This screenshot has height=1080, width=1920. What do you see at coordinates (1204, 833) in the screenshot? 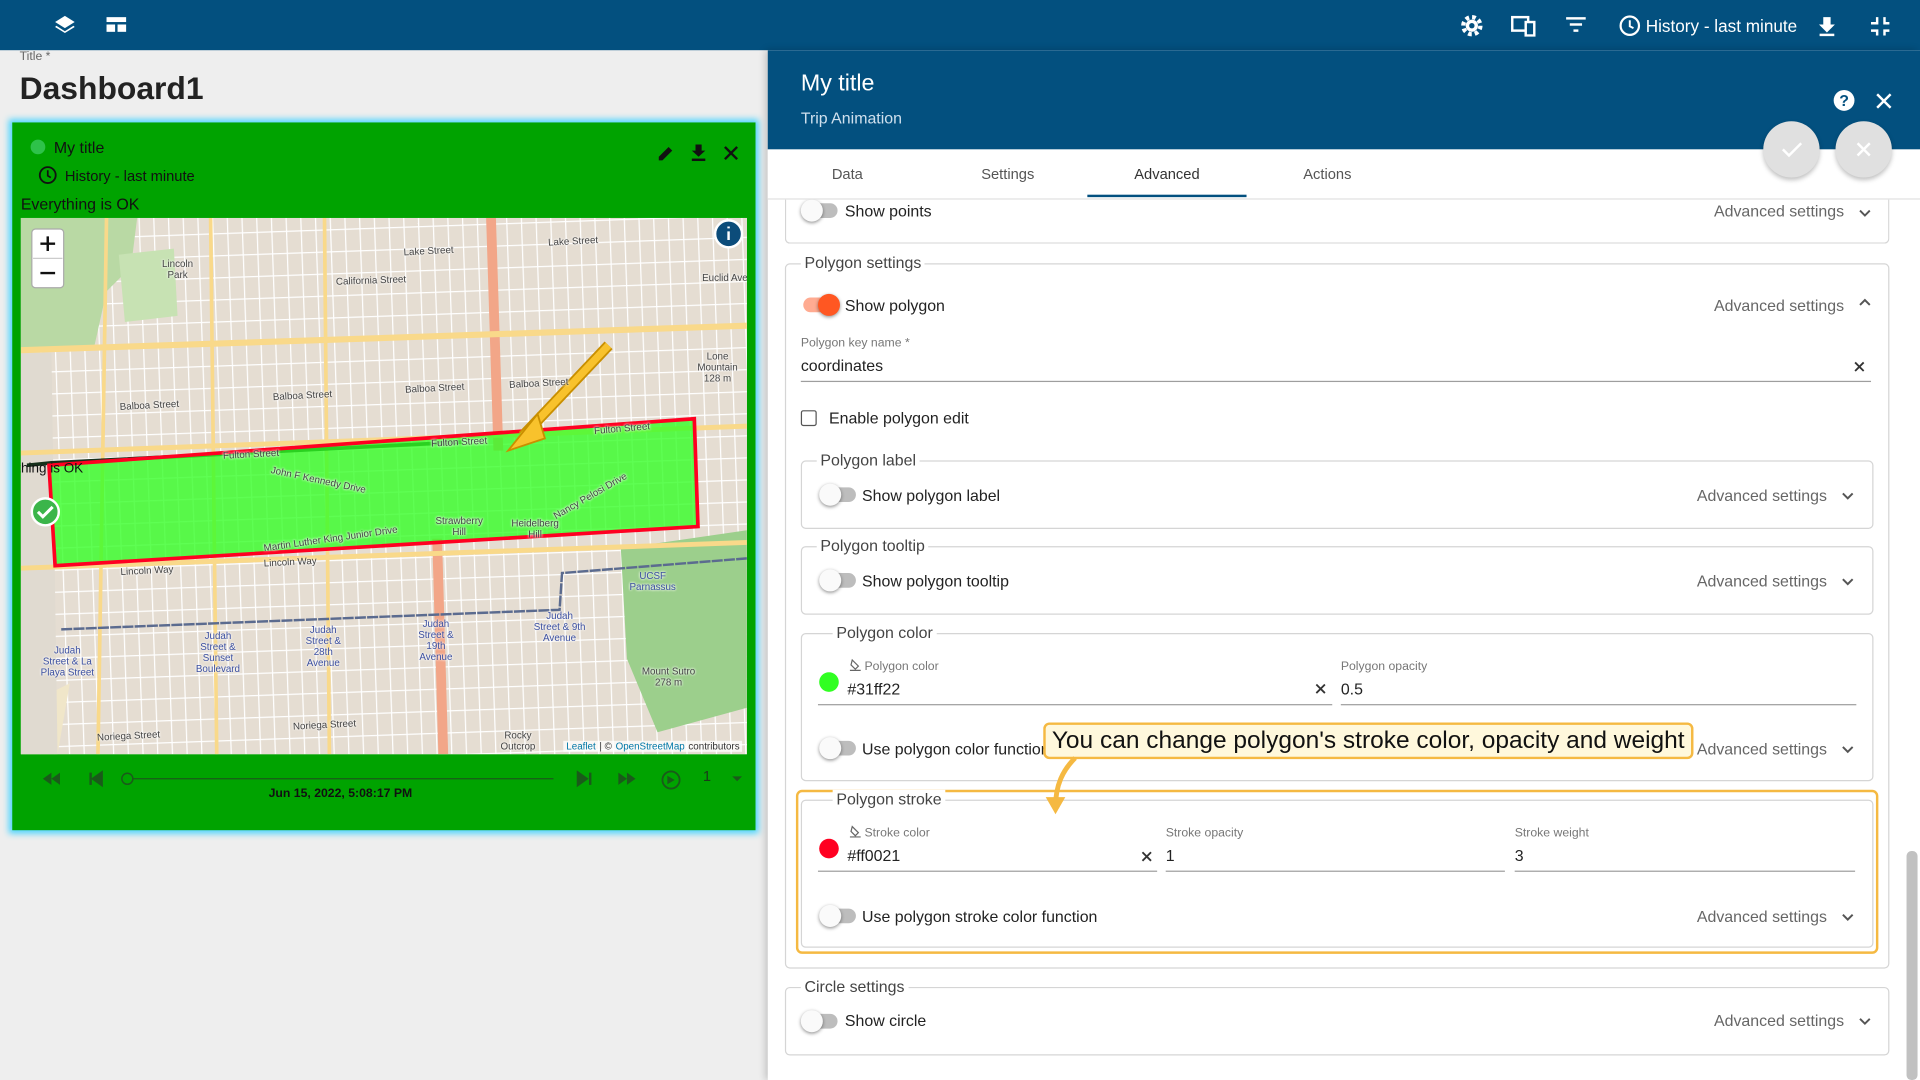
I see `field-label: Stroke opacity` at bounding box center [1204, 833].